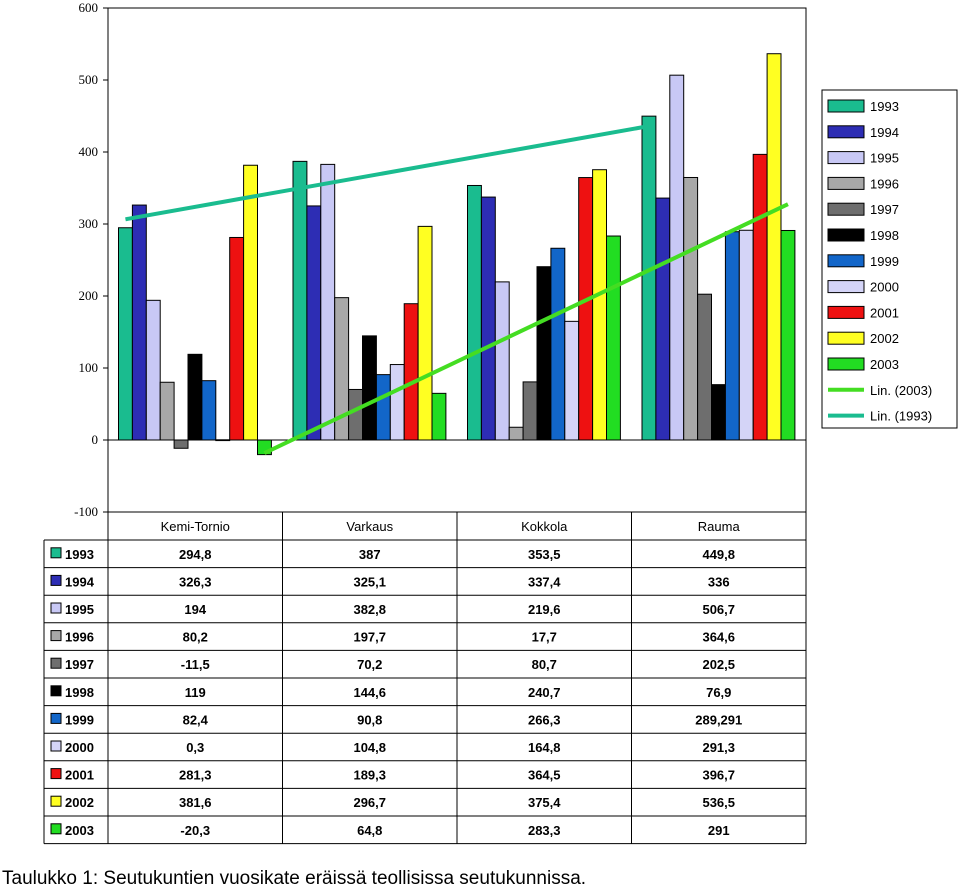 The width and height of the screenshot is (960, 891). I want to click on table-cell: 80,2, so click(195, 637).